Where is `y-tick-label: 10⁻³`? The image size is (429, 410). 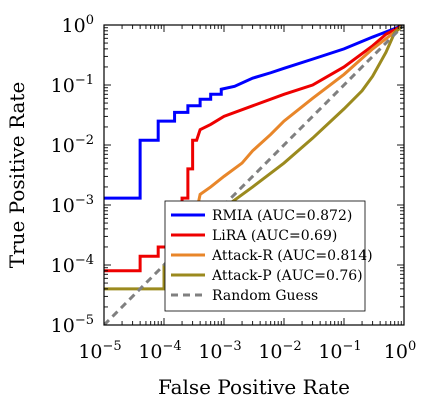
y-tick-label: 10⁻³ is located at coordinates (72, 205).